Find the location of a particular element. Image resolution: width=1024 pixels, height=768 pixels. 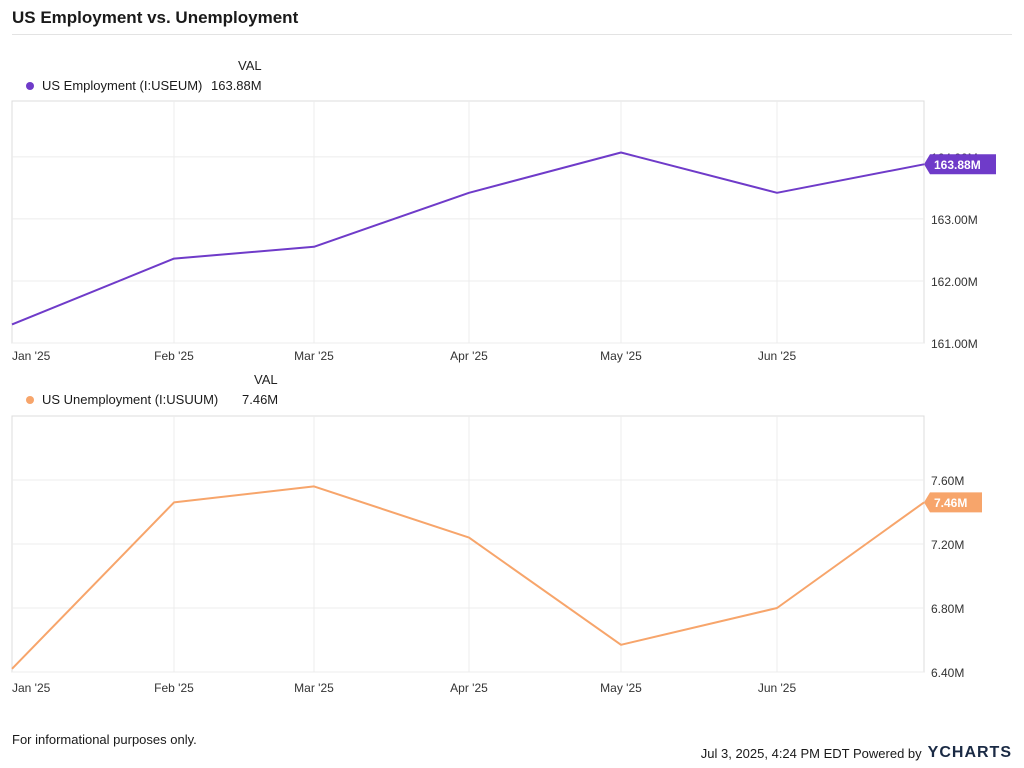

legend-item-employment: US Employment (I:USEUM) is located at coordinates (114, 85).